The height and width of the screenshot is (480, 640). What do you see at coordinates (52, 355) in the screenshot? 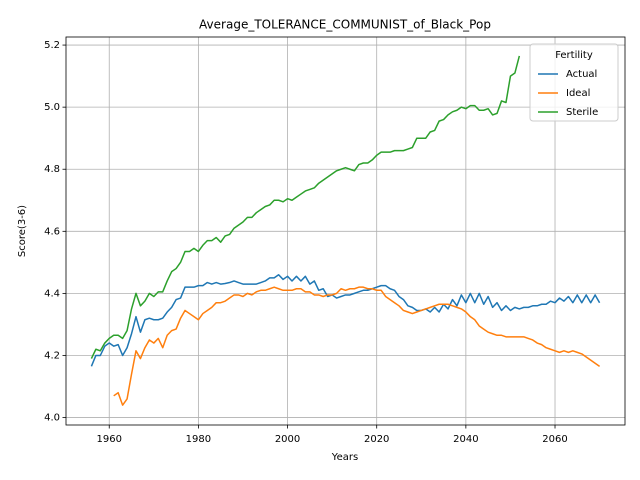
I see `y-tick-label: 4.2` at bounding box center [52, 355].